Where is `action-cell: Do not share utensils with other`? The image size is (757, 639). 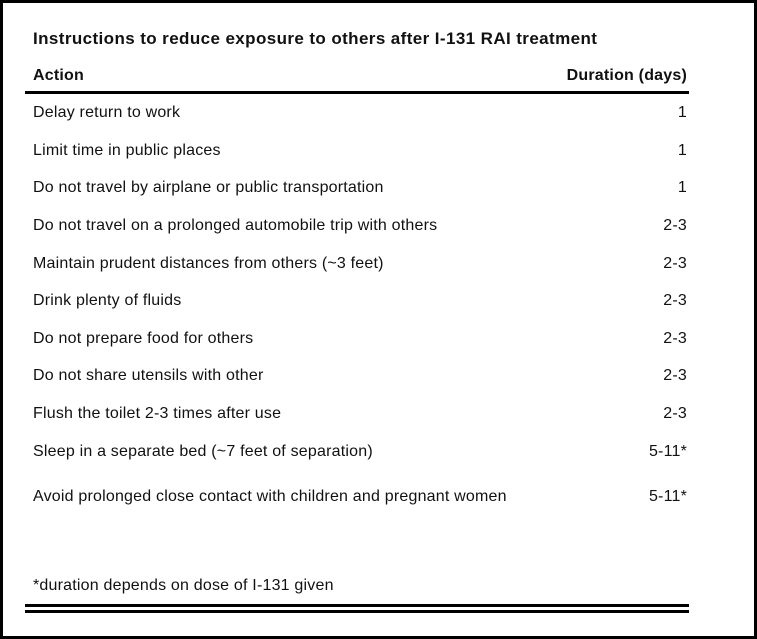
action-cell: Do not share utensils with other is located at coordinates (148, 376).